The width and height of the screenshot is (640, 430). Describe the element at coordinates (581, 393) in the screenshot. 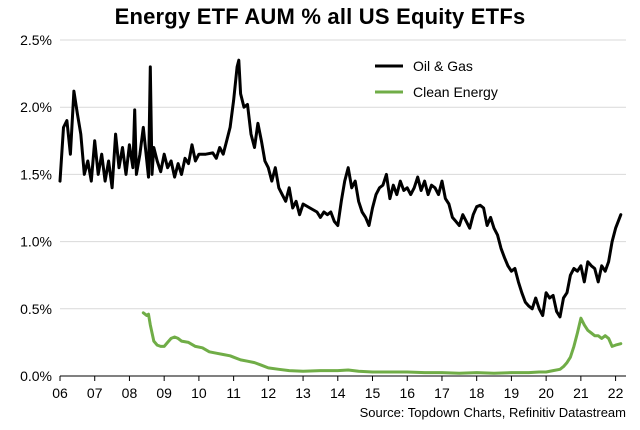

I see `x-tick-label: 21` at that location.